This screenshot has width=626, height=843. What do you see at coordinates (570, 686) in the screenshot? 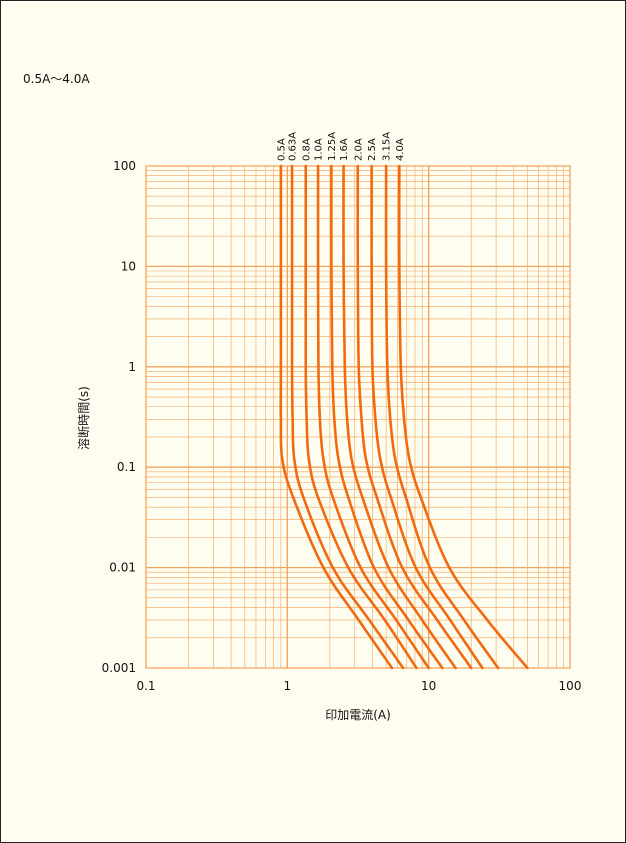
I see `x-tick-label: 100` at bounding box center [570, 686].